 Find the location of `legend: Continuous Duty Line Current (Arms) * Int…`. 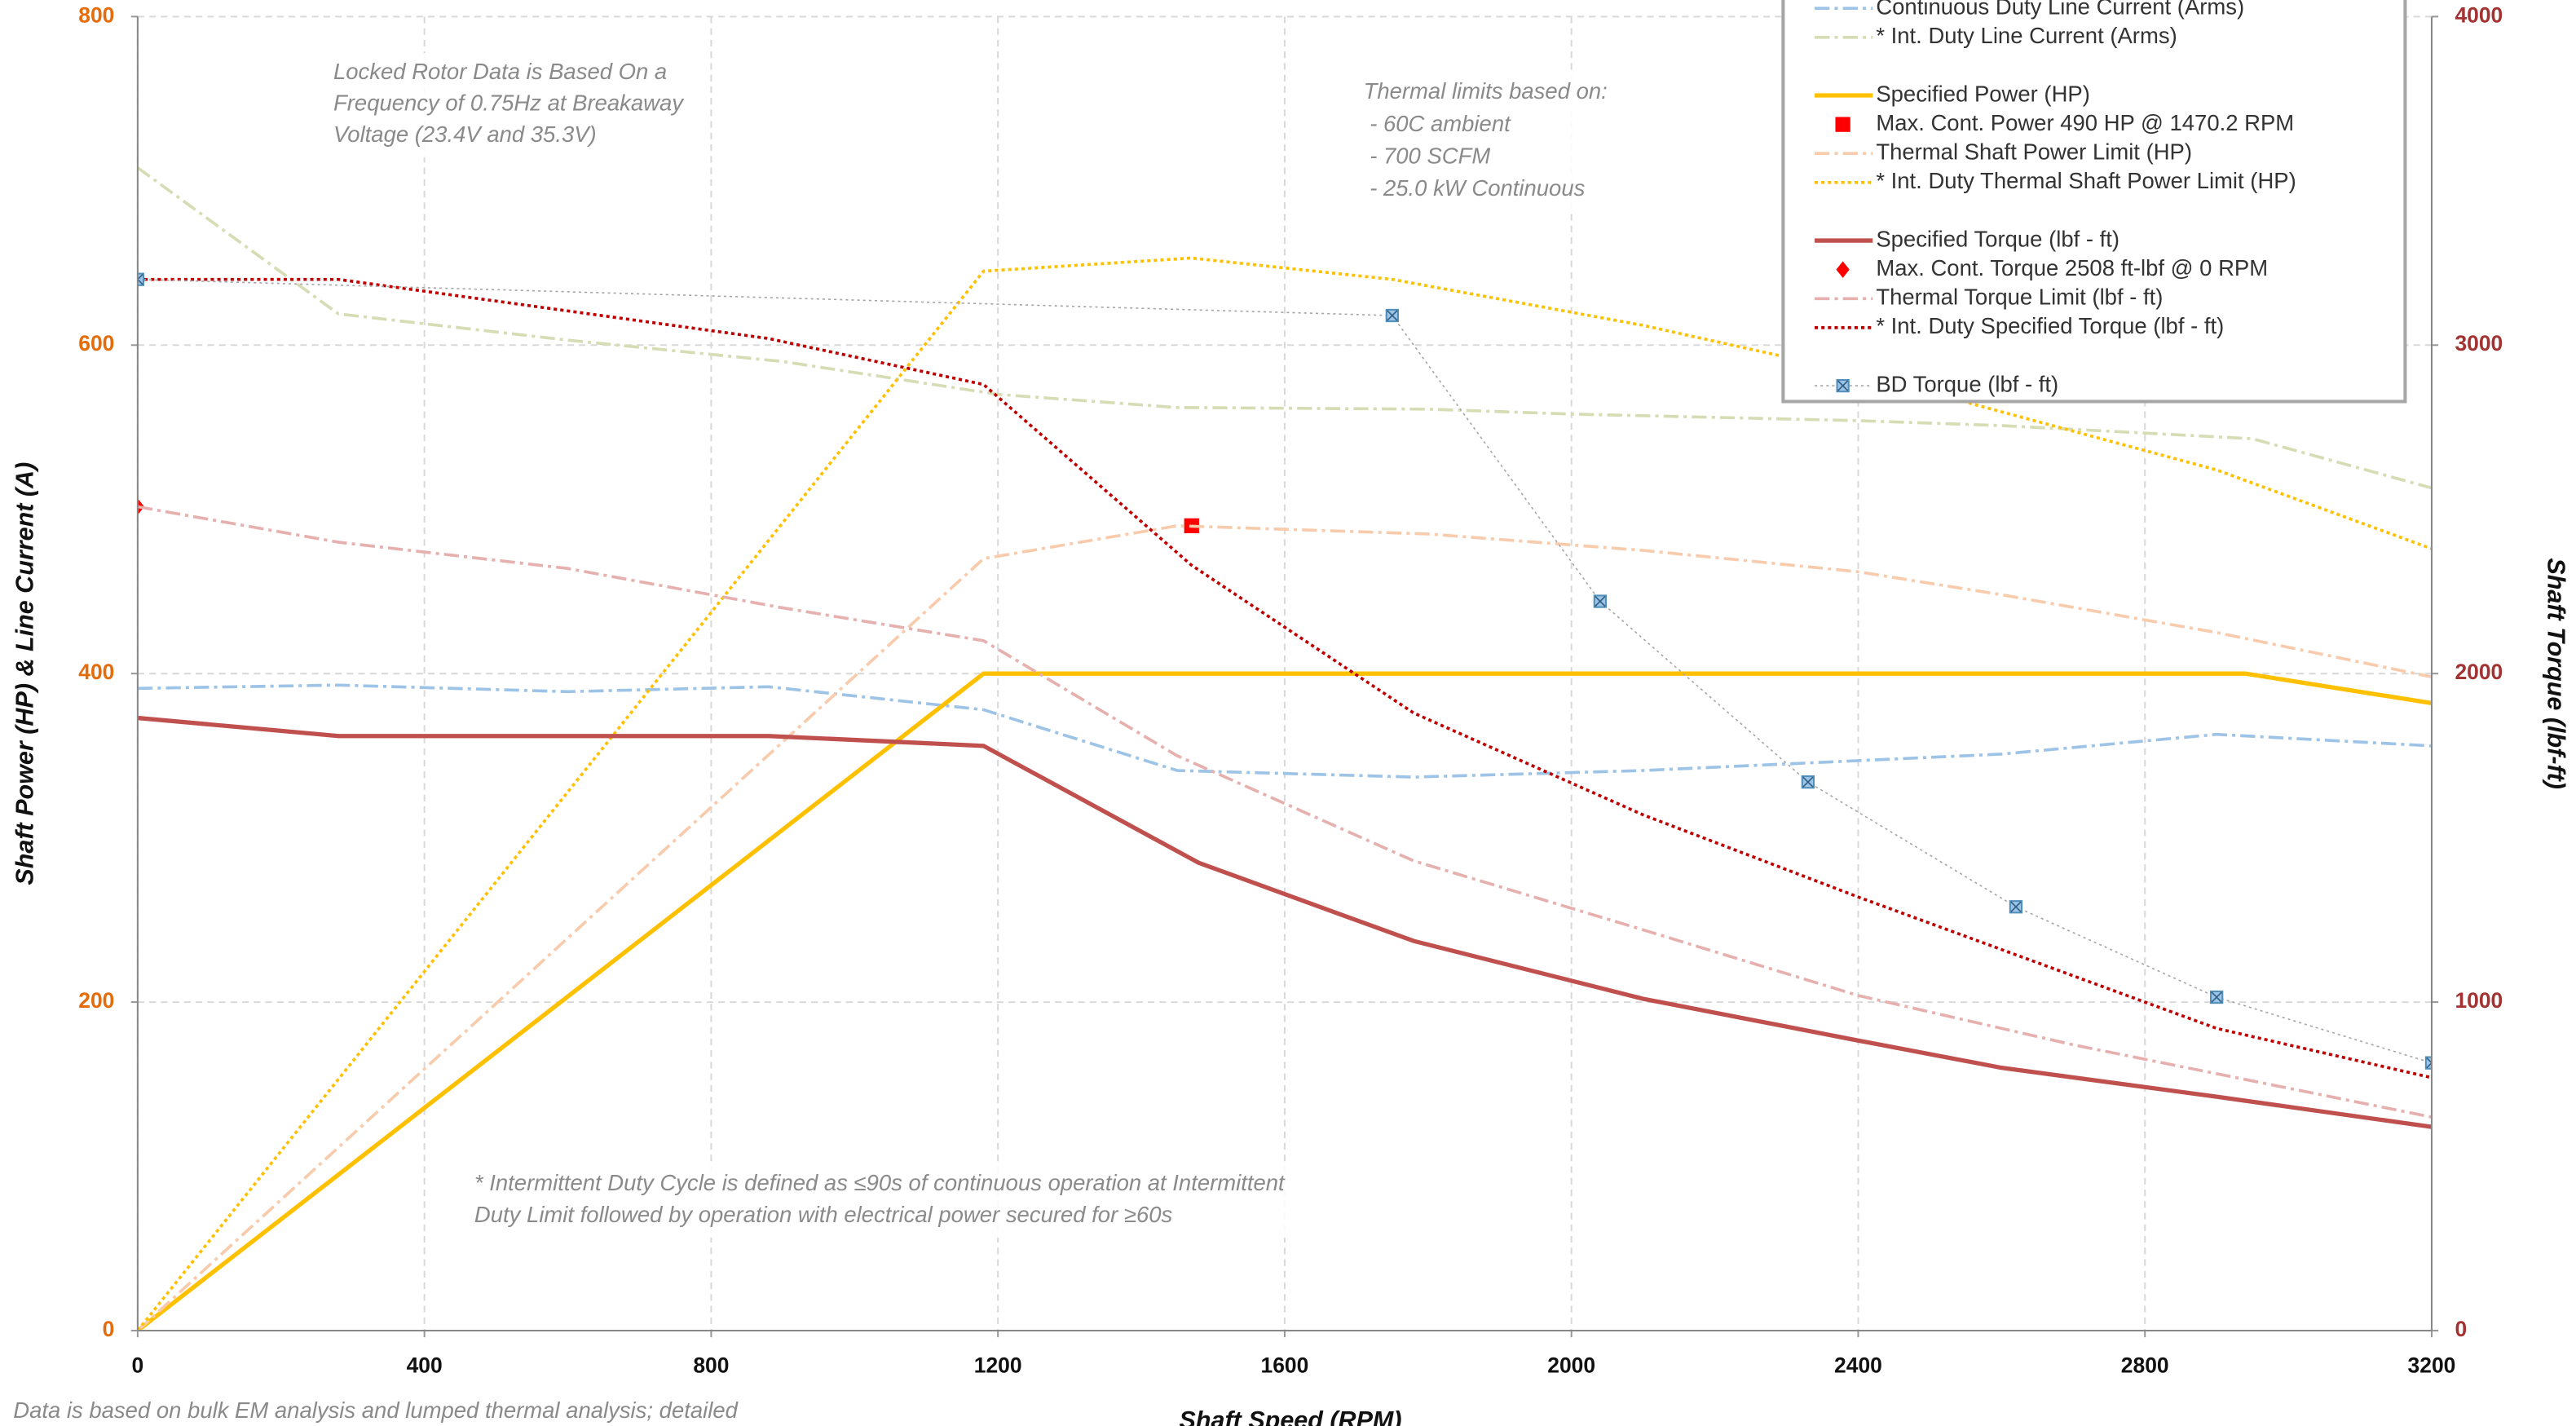

legend: Continuous Duty Line Current (Arms) * Int… is located at coordinates (2094, 202).